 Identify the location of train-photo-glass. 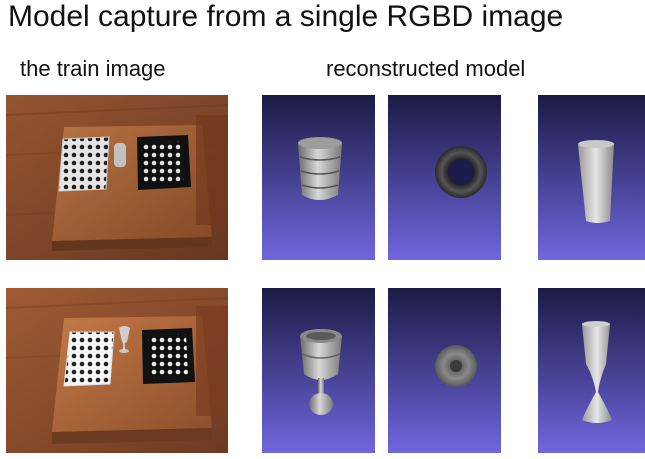
(117, 177).